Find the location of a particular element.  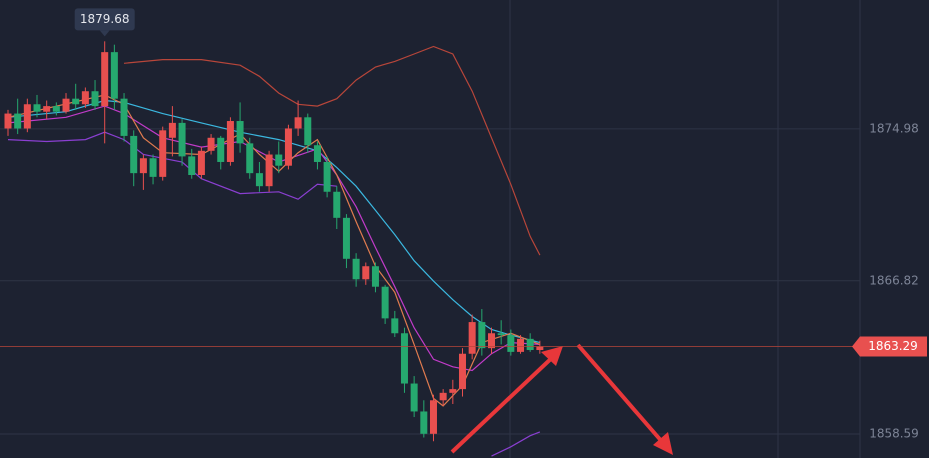

arrow-up-head is located at coordinates (552, 356).